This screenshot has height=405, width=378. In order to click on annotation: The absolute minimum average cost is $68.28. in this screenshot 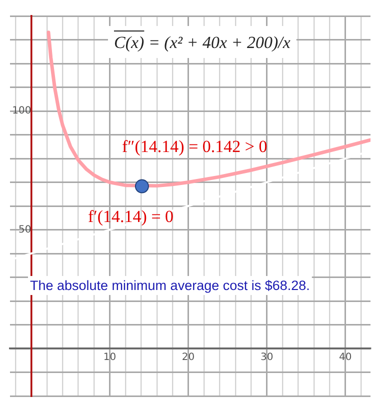, I will do `click(170, 285)`.